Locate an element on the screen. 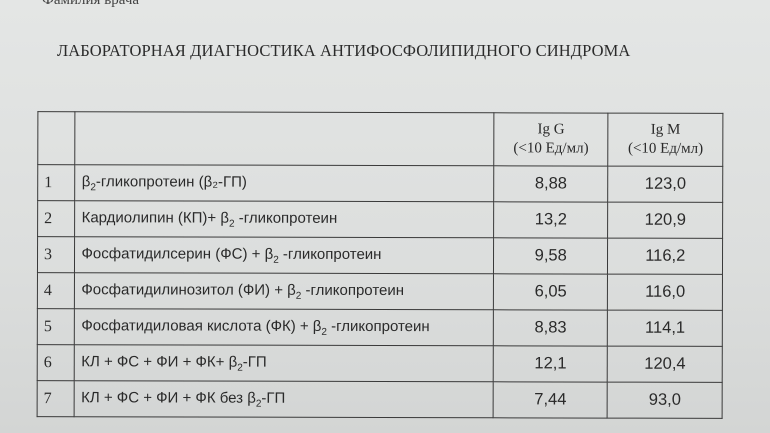 This screenshot has height=433, width=770. doctor-name-label: Фамилия врача is located at coordinates (91, 4).